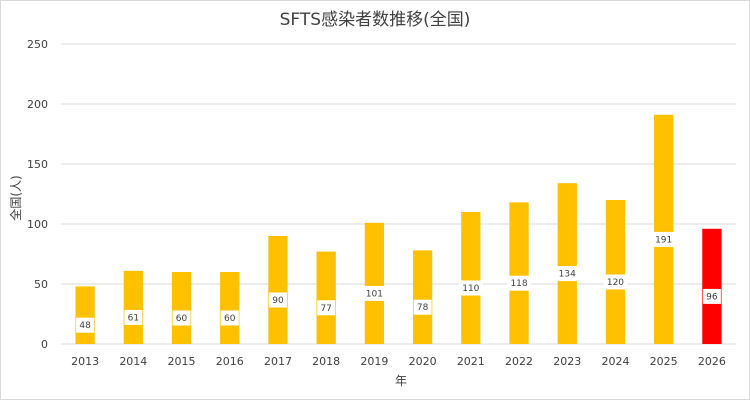  I want to click on bar-2022, so click(519, 273).